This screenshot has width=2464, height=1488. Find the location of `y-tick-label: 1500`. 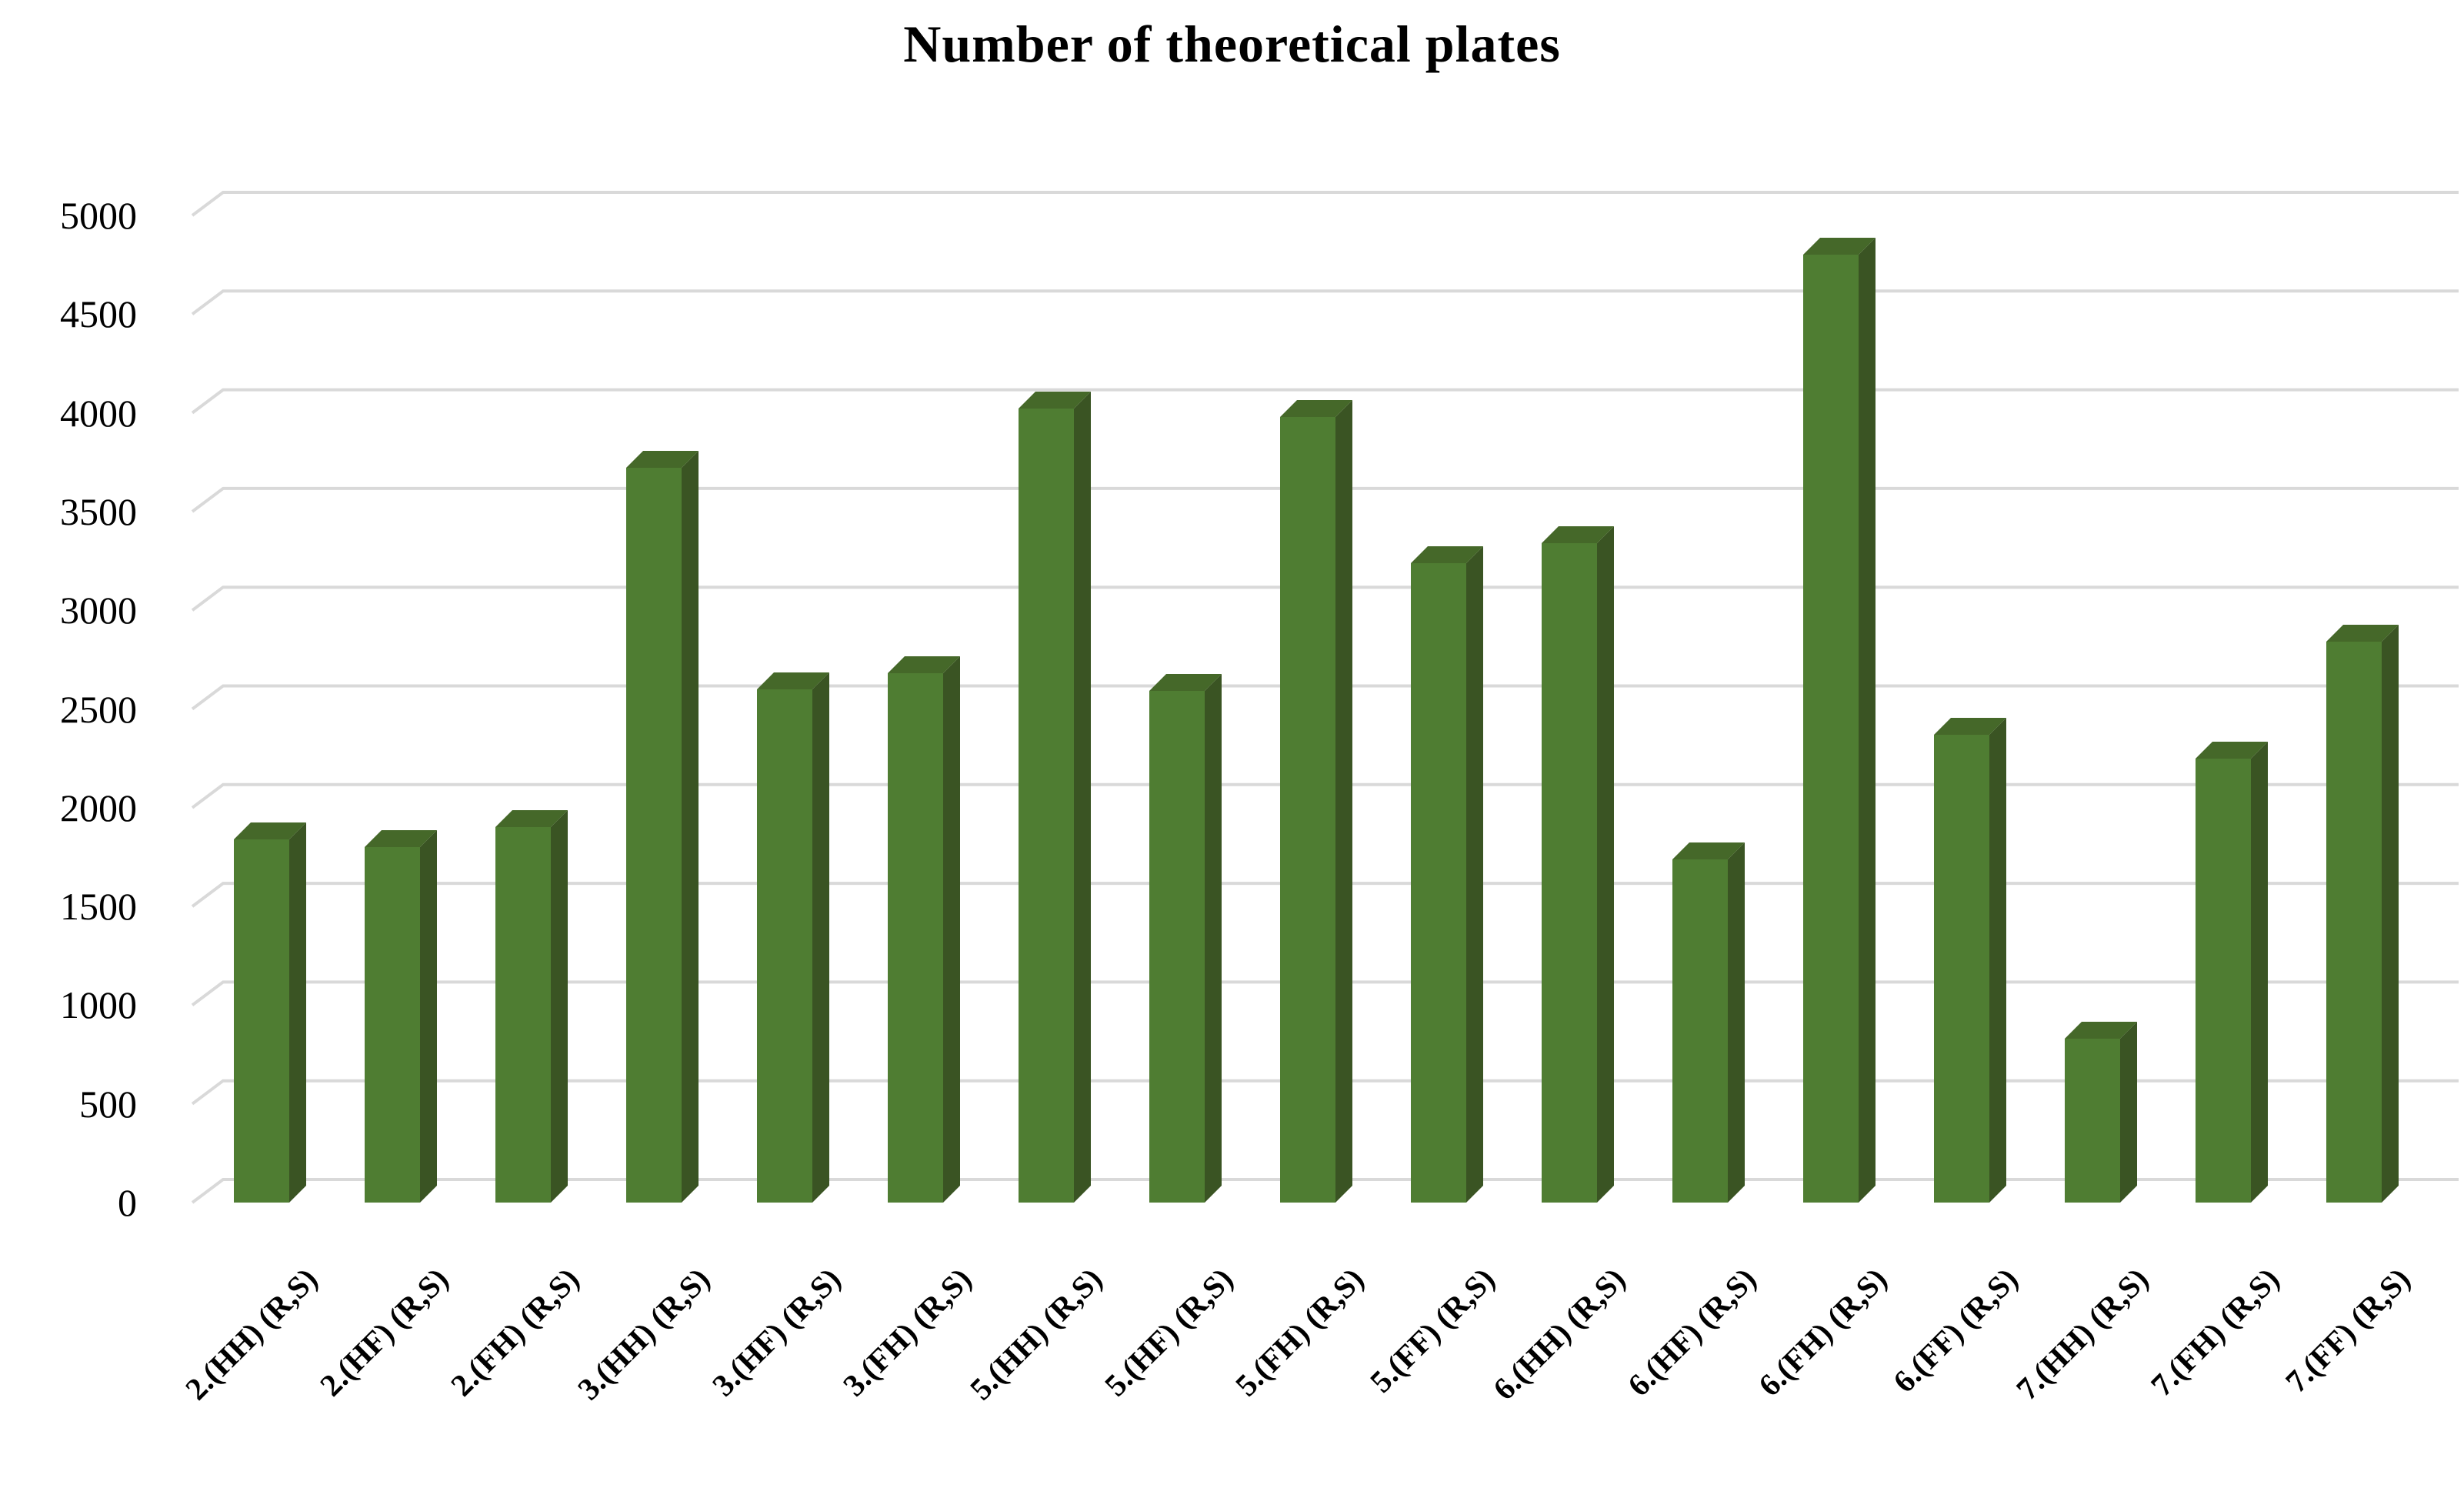

y-tick-label: 1500 is located at coordinates (99, 907).